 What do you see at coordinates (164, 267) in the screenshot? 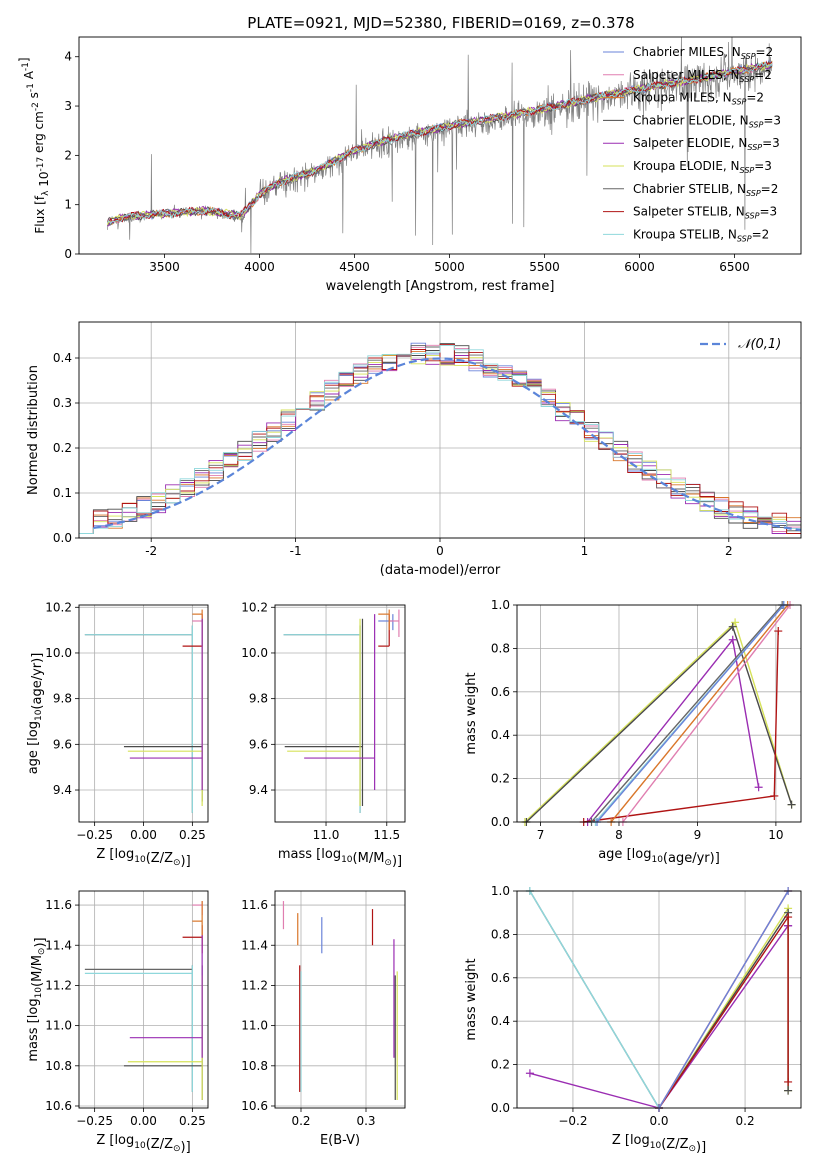
I see `x-tick-label: 3500` at bounding box center [164, 267].